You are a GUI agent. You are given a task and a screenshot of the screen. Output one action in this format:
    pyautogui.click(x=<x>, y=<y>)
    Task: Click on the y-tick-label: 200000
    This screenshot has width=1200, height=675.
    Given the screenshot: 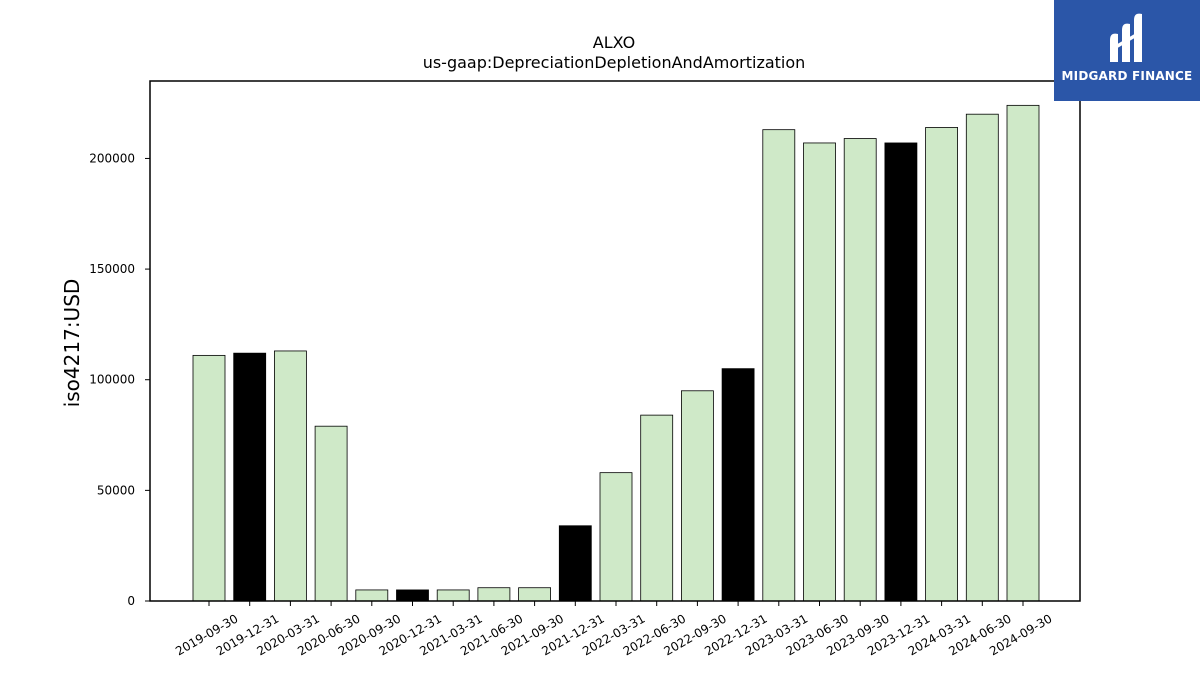 What is the action you would take?
    pyautogui.click(x=112, y=158)
    